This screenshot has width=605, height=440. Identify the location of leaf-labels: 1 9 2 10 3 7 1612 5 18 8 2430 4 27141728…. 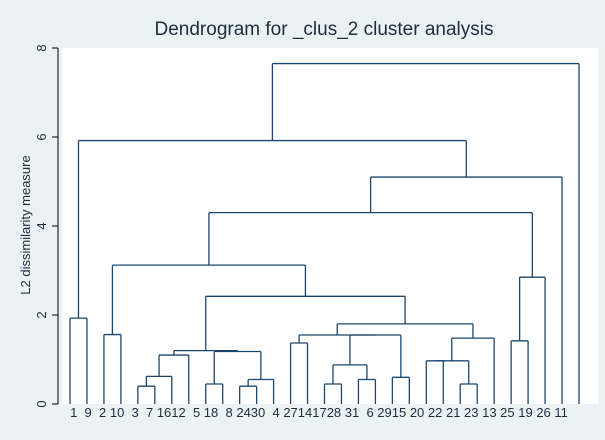
(319, 412).